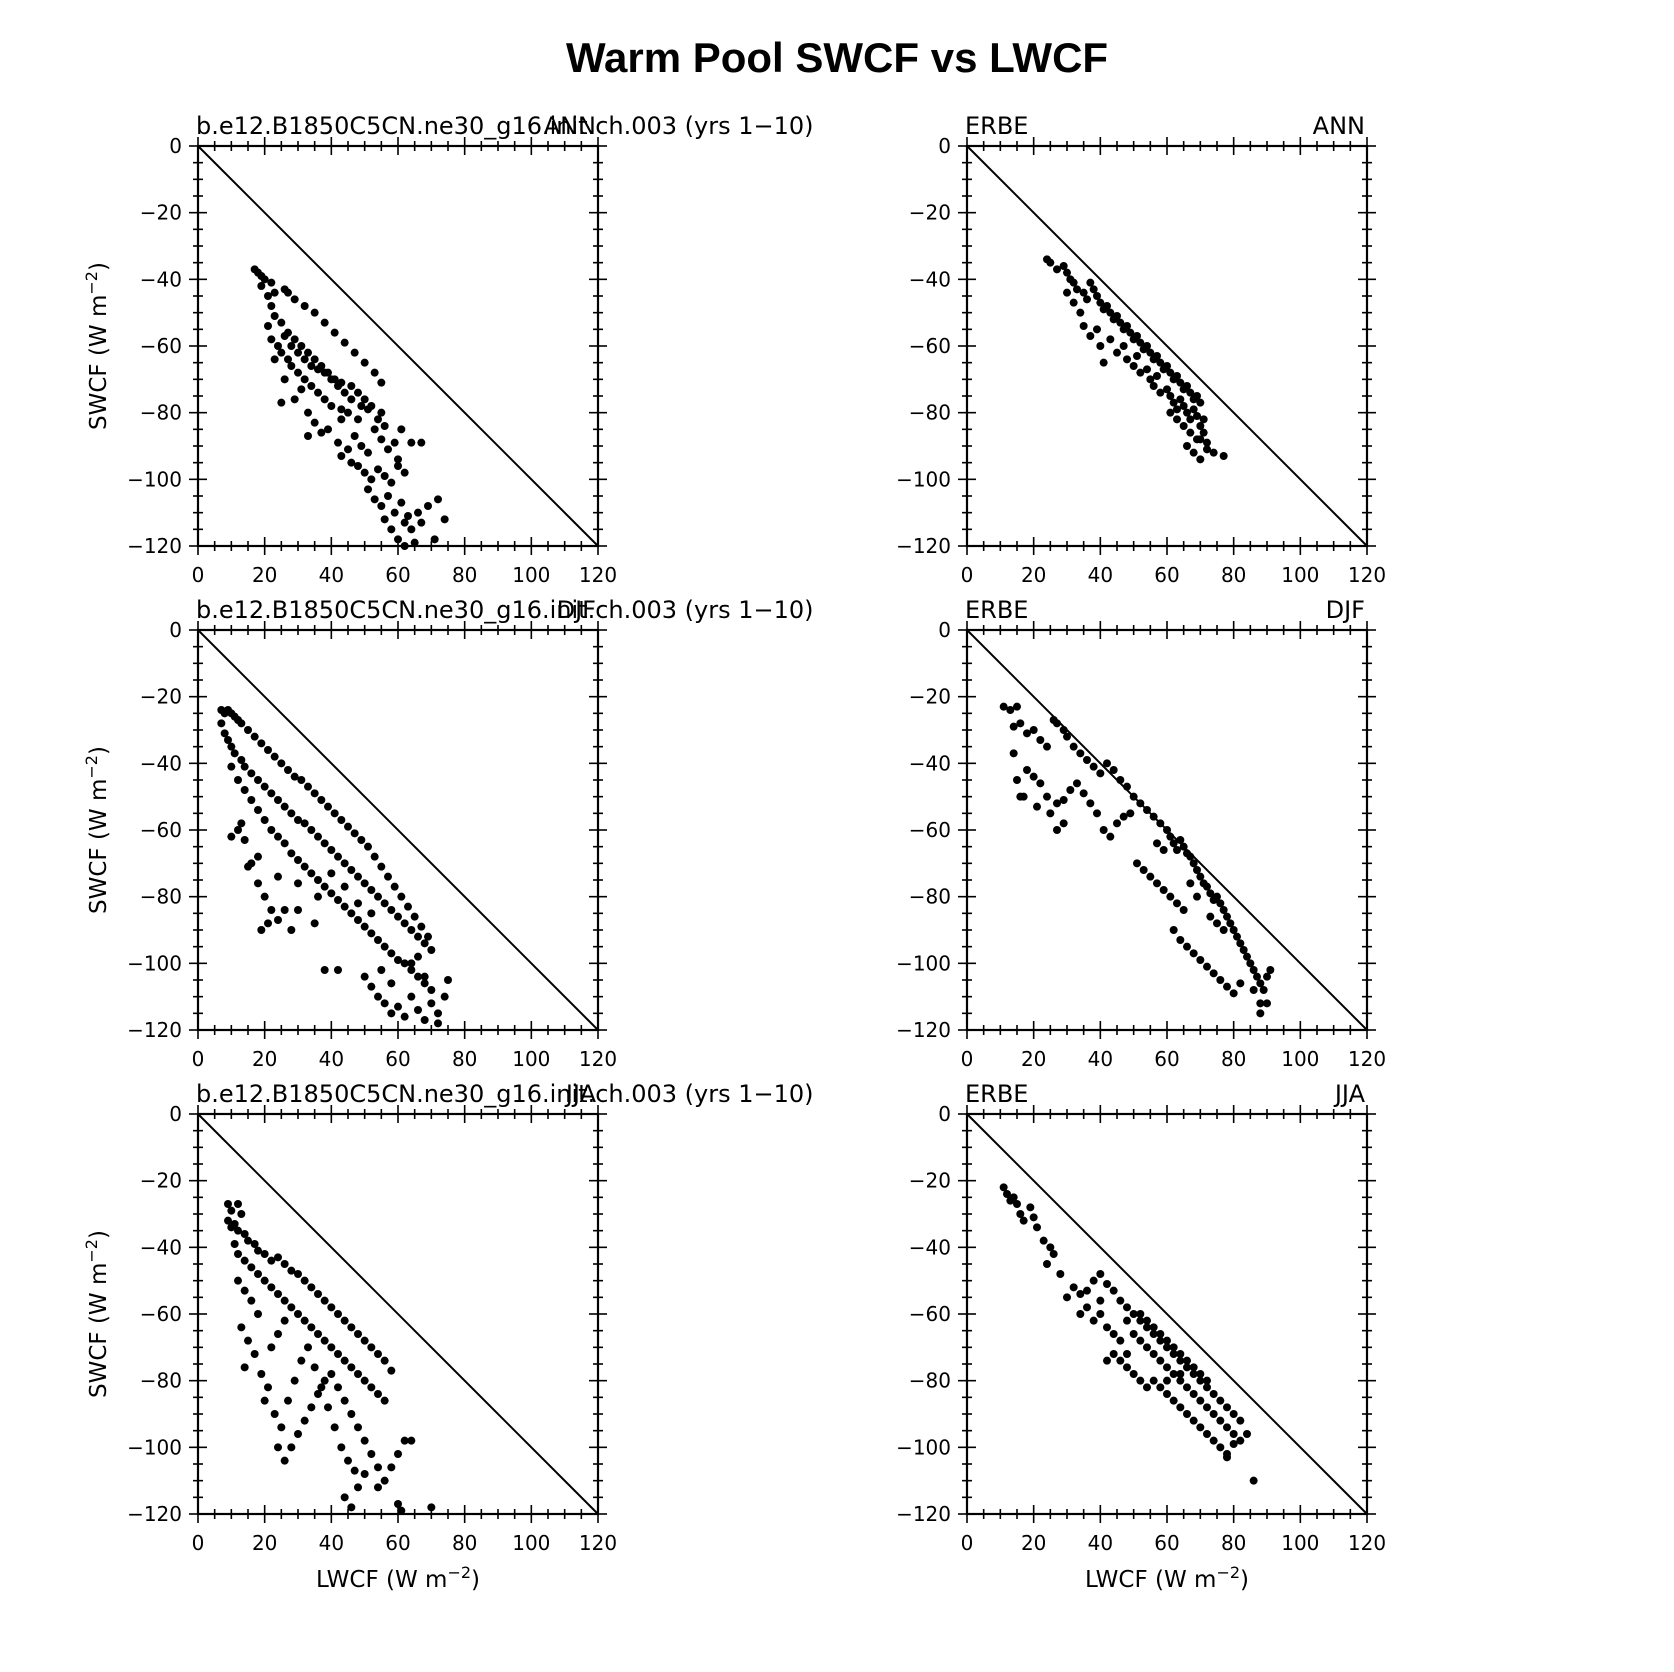 The width and height of the screenshot is (1674, 1672). I want to click on x-tick-label: 60, so click(1166, 575).